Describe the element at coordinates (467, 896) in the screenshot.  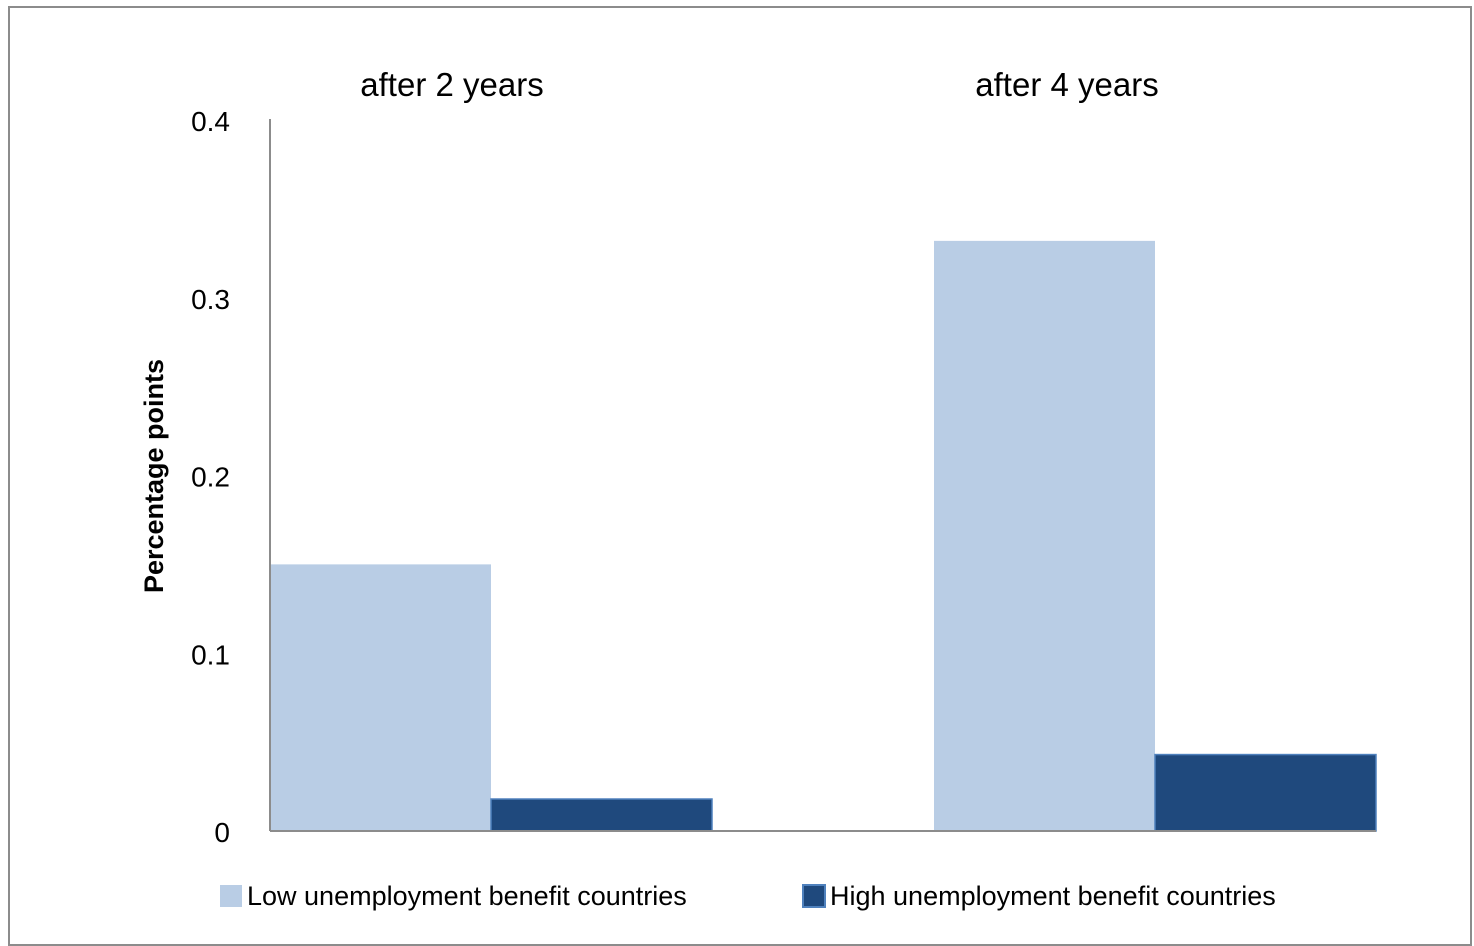
I see `legend-label: Low unemployment benefit countries` at that location.